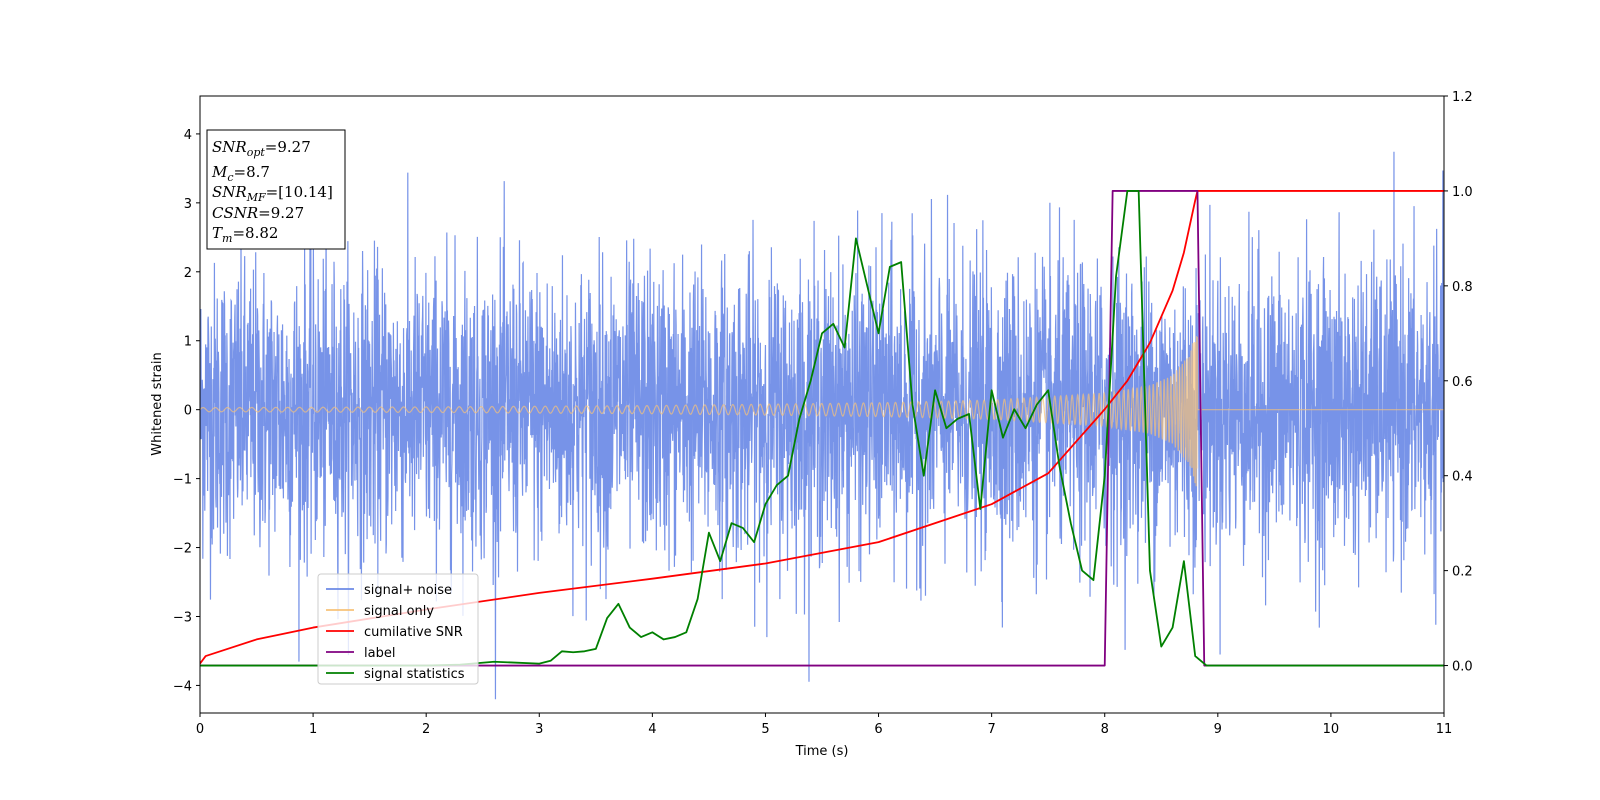 The image size is (1600, 800). What do you see at coordinates (157, 403) in the screenshot?
I see `y-axis-label: Whitened strain` at bounding box center [157, 403].